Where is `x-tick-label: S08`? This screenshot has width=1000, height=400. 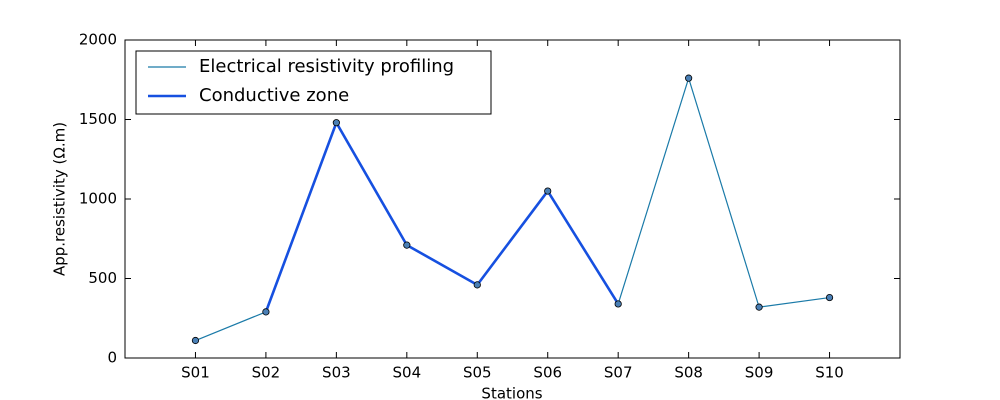
x-tick-label: S08 is located at coordinates (688, 373).